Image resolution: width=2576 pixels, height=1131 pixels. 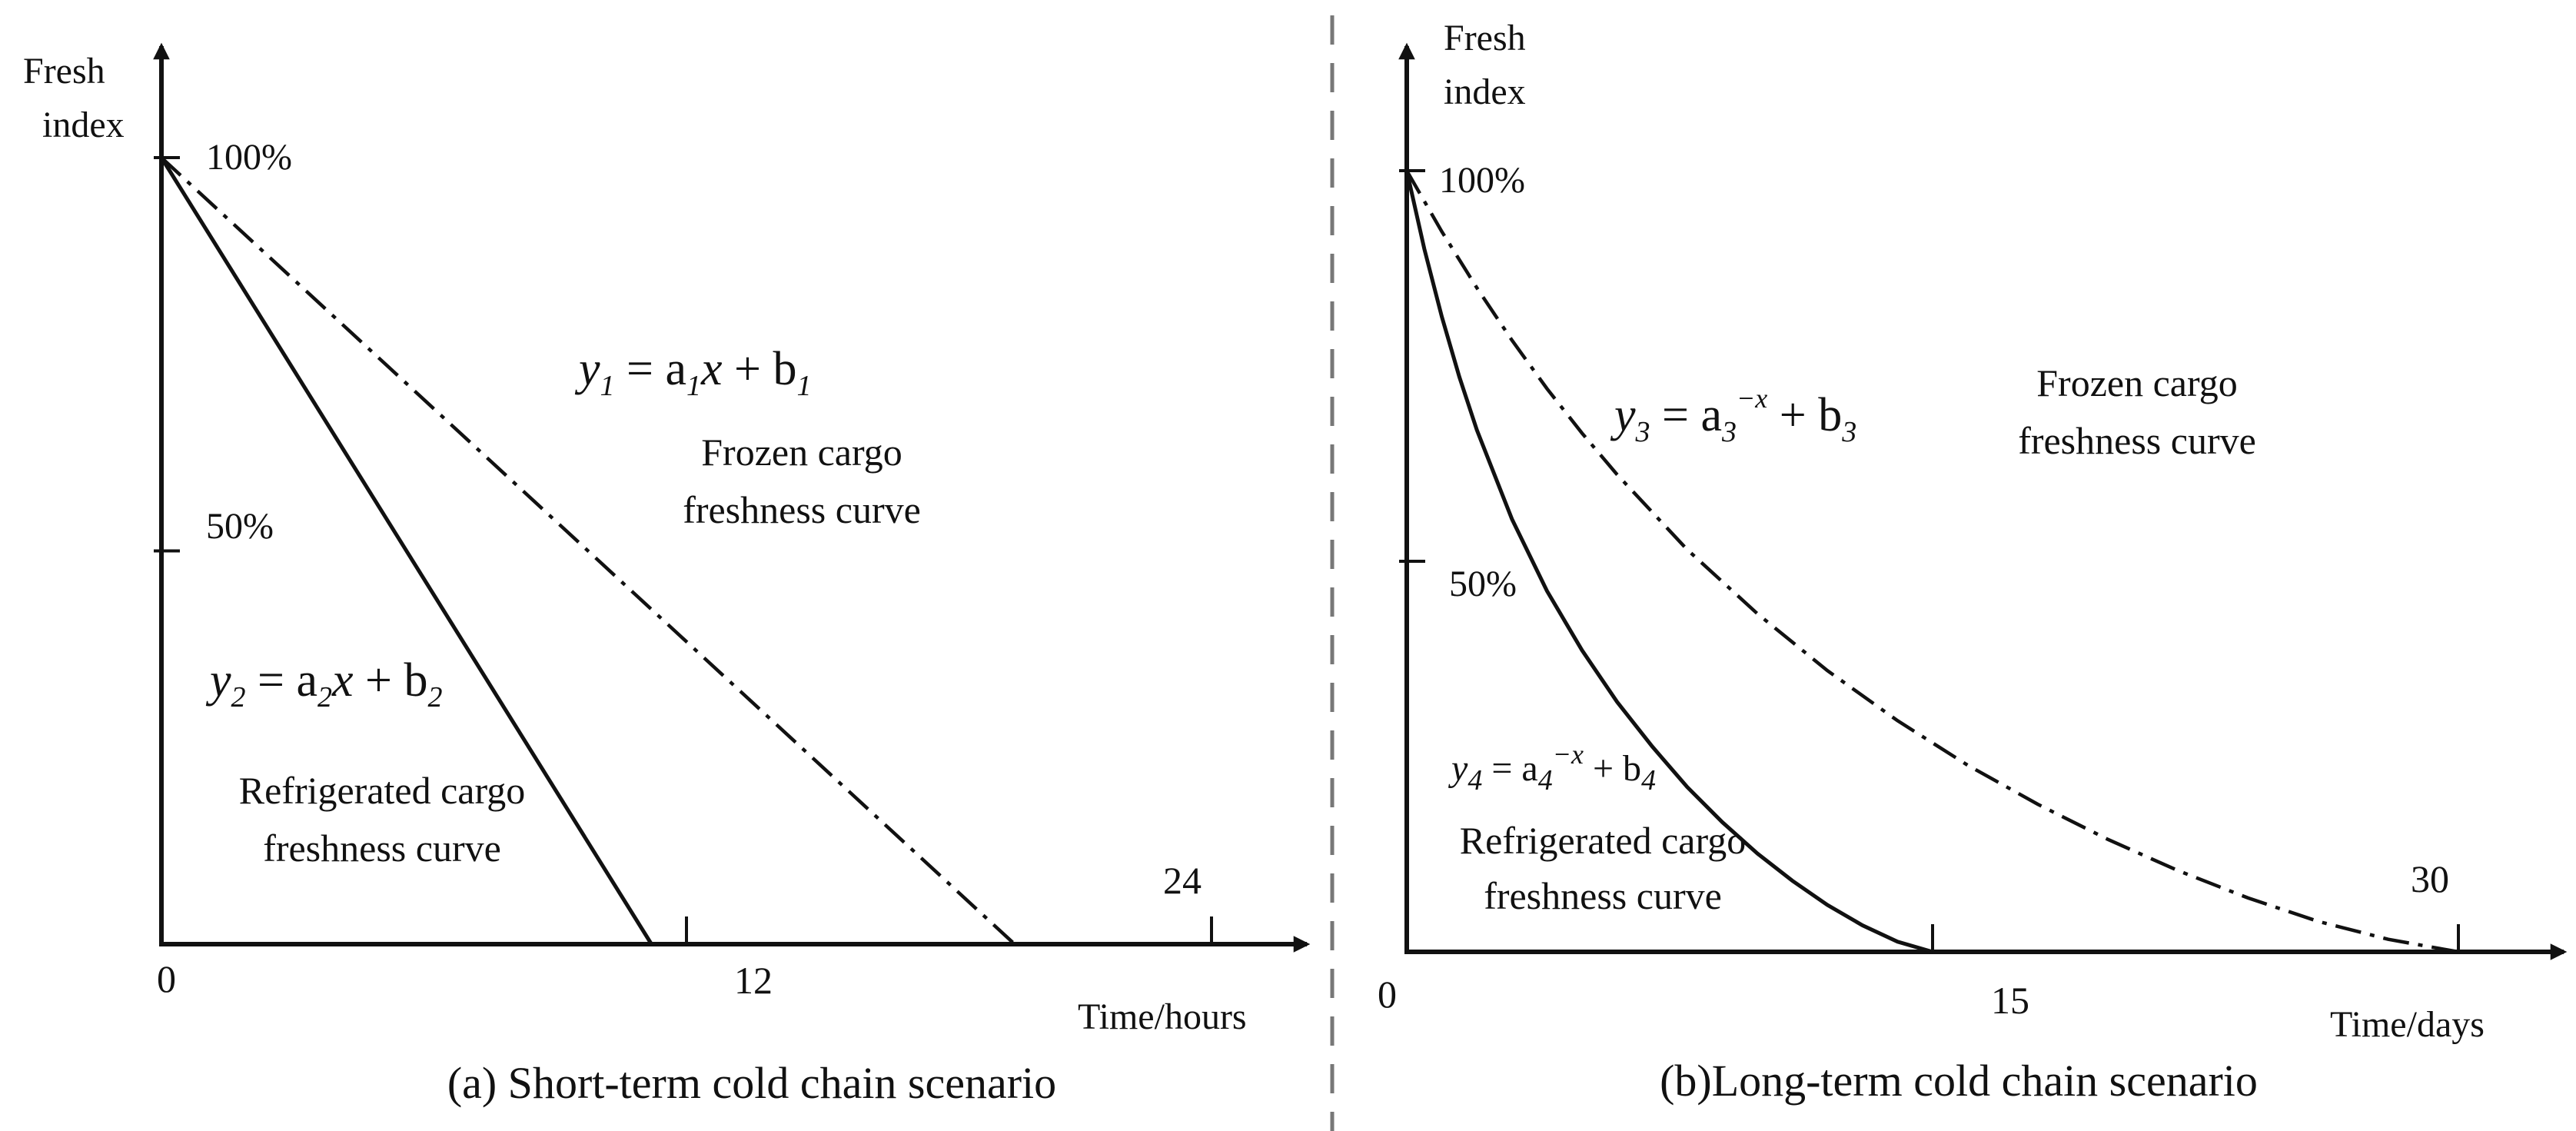 What do you see at coordinates (802, 452) in the screenshot?
I see `panel-a-frozen-label-line-1: Frozen cargo` at bounding box center [802, 452].